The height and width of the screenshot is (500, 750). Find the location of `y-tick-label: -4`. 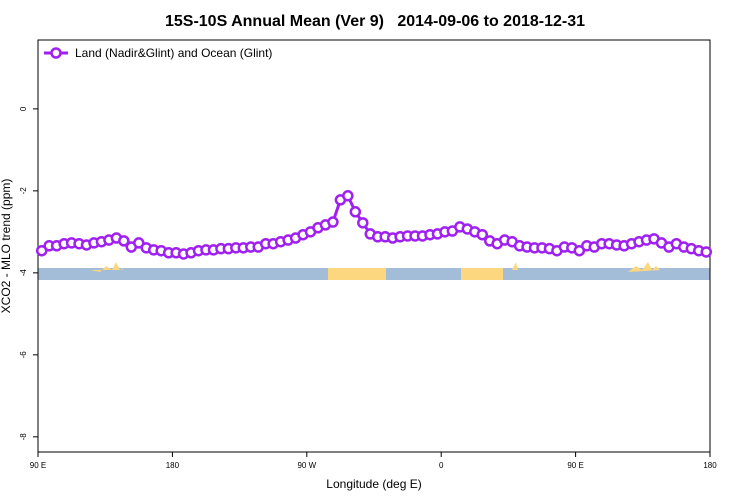

y-tick-label: -4 is located at coordinates (23, 273).